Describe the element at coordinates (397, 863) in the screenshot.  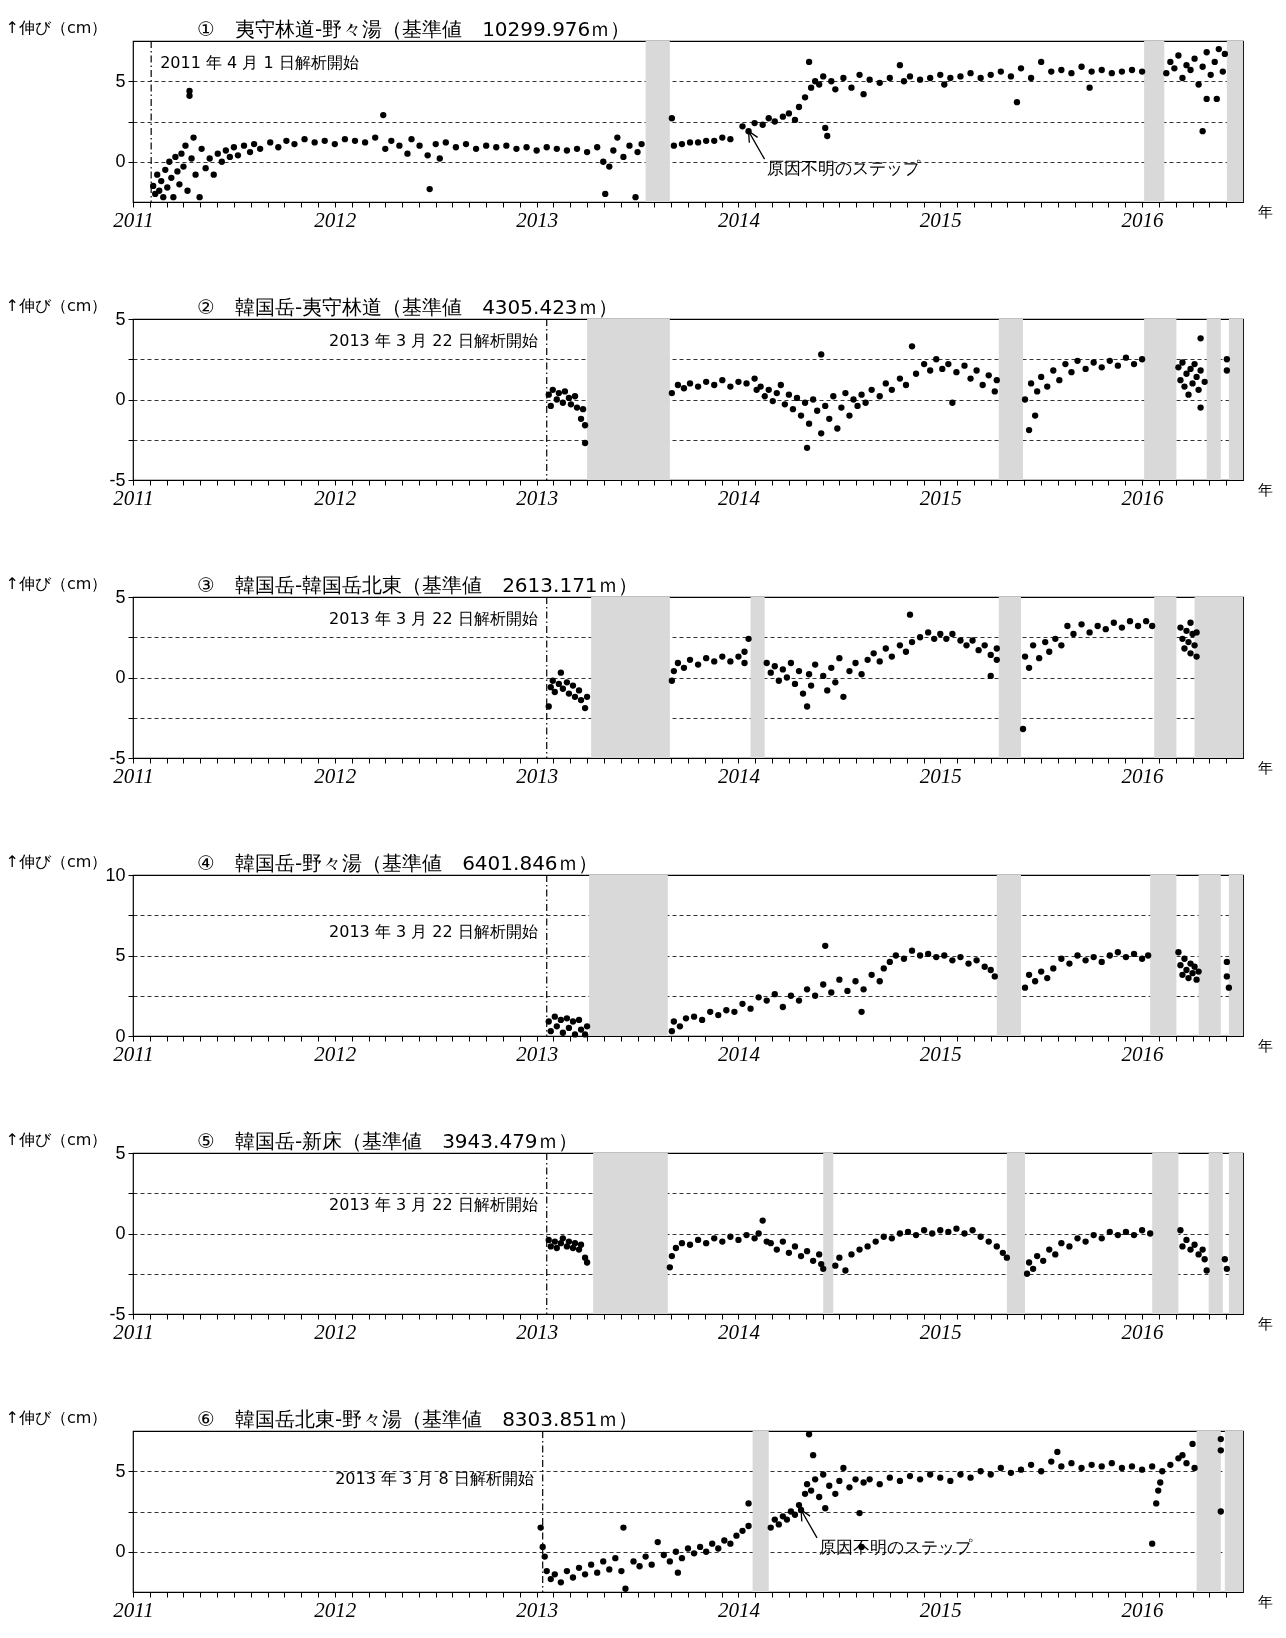
I see `chart-title: ④ 韓国岳-野々湯（基準値 6401.846ｍ）` at that location.